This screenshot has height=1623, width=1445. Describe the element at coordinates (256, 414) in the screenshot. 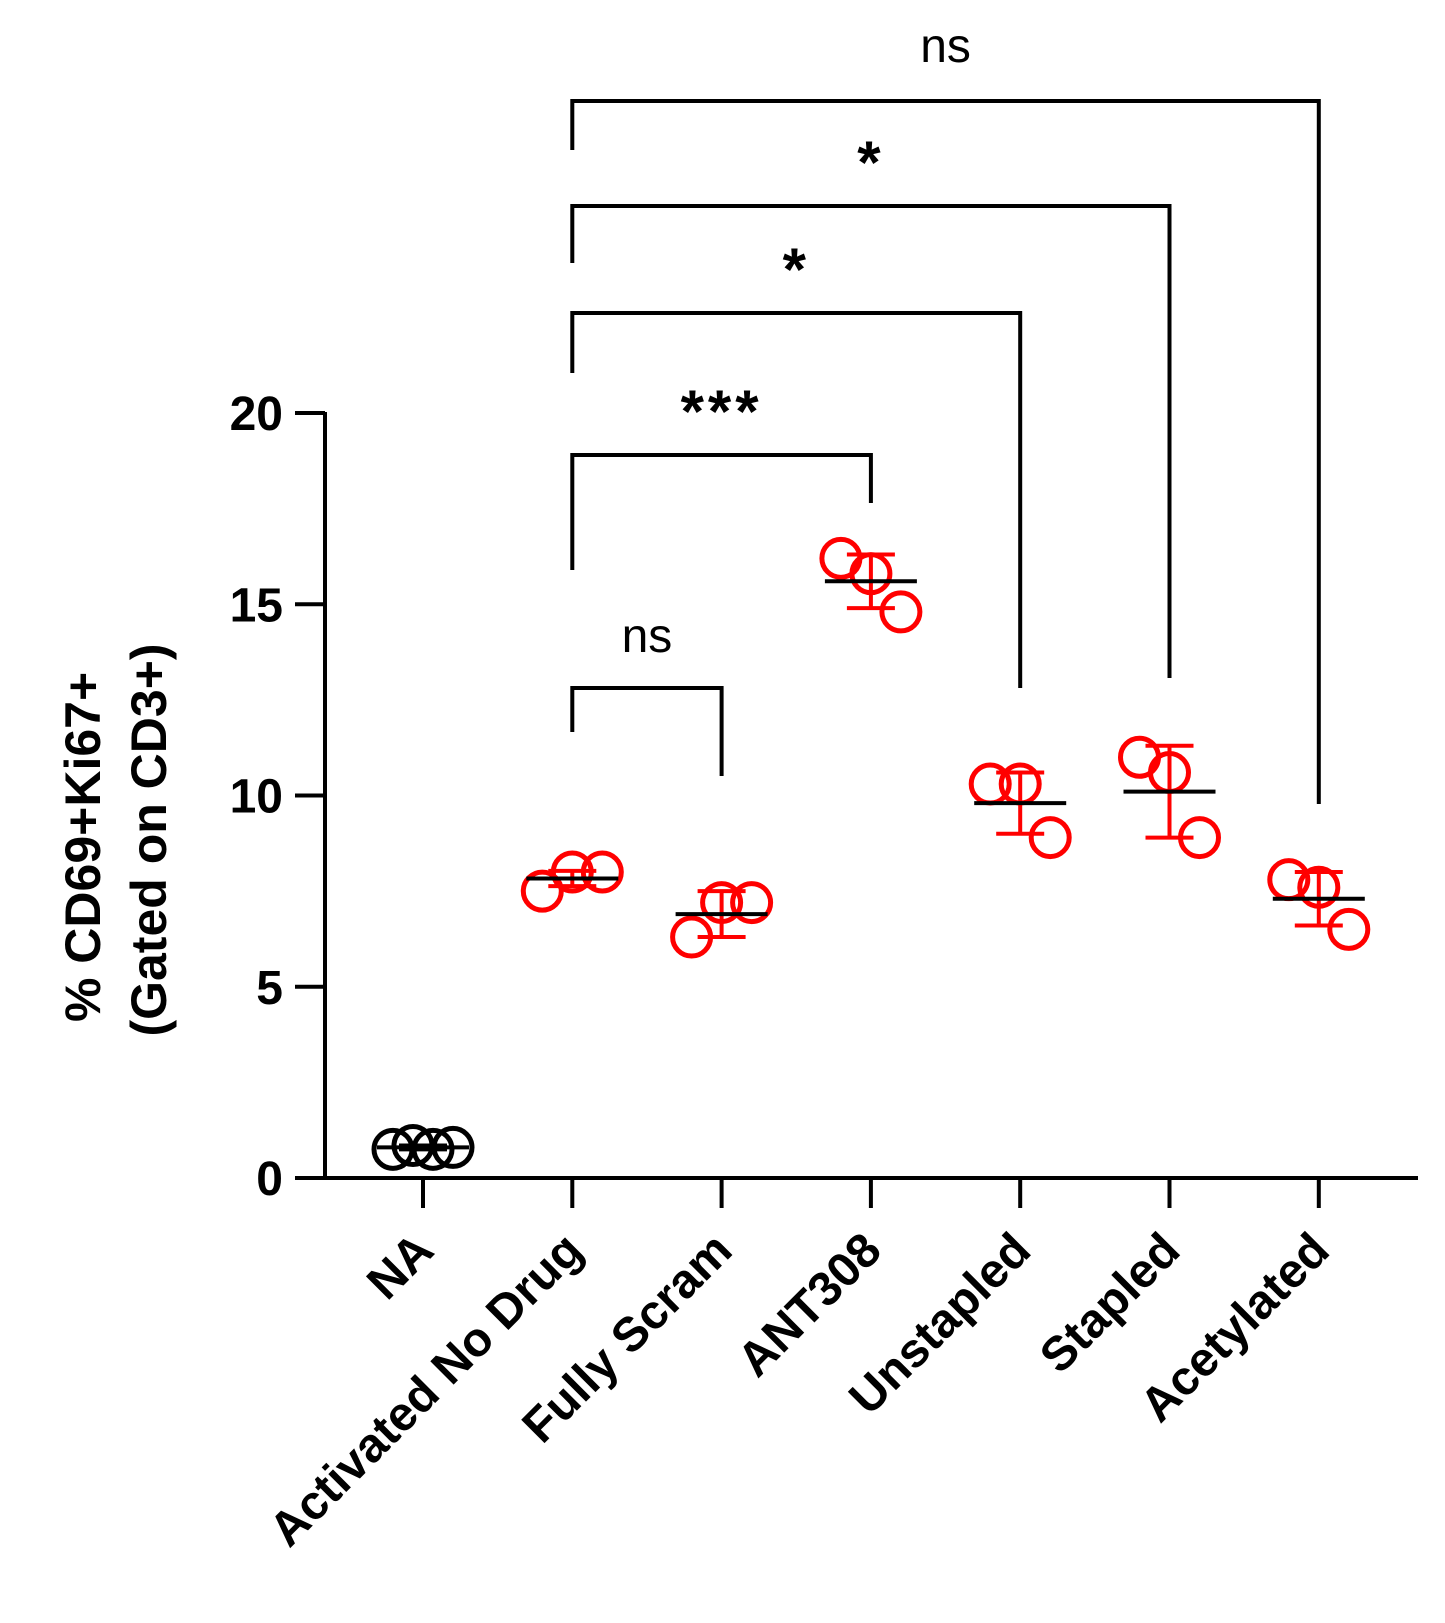

I see `y-tick-label: 20` at that location.